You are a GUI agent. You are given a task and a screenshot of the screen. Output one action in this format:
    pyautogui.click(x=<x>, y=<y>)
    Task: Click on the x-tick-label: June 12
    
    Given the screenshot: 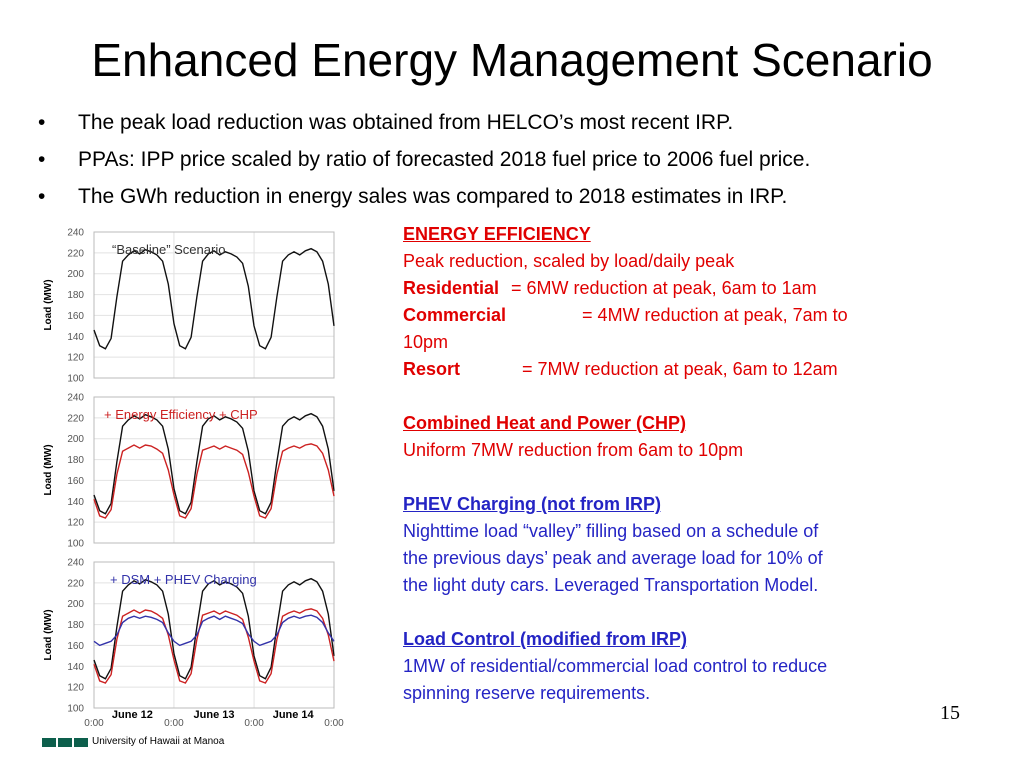 What is the action you would take?
    pyautogui.click(x=132, y=715)
    